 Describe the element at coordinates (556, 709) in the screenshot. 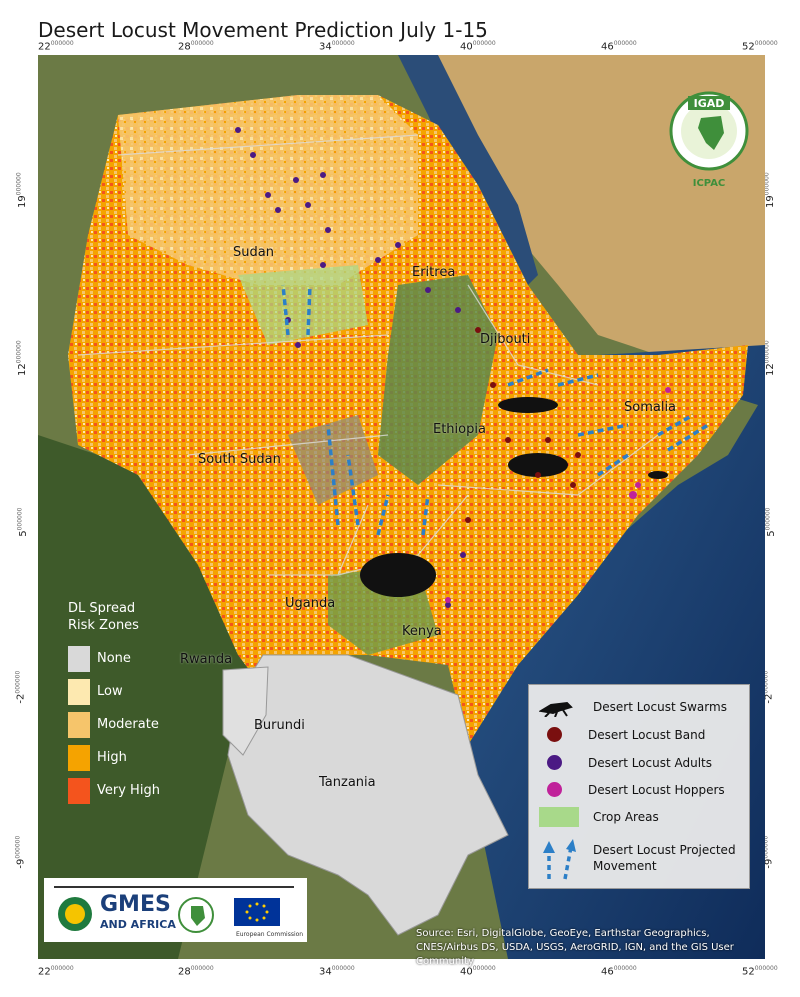

I see `locust-swarm-icon` at that location.